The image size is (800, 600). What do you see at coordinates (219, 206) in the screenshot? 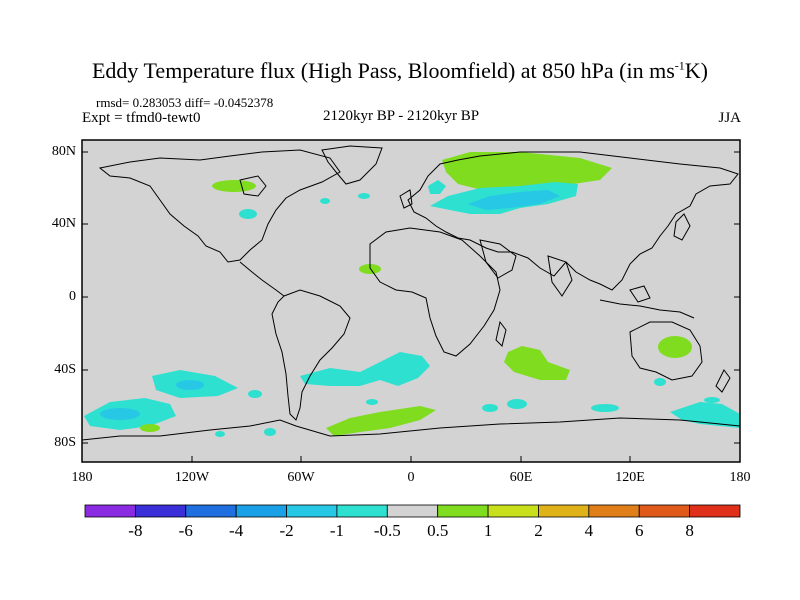
I see `coastline-north-america` at bounding box center [219, 206].